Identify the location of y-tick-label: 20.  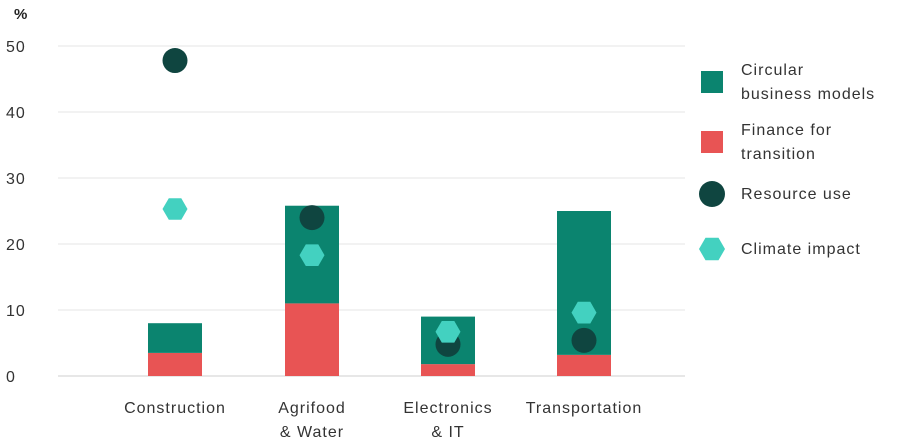
(16, 245).